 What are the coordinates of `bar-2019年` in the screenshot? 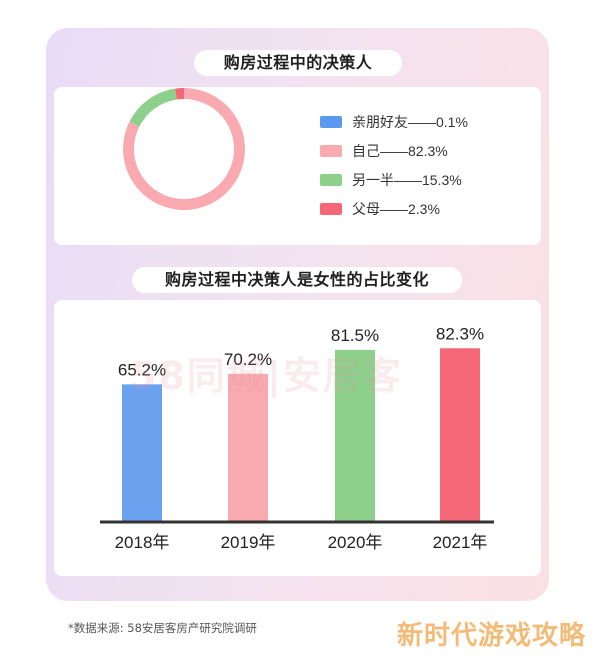 It's located at (248, 447).